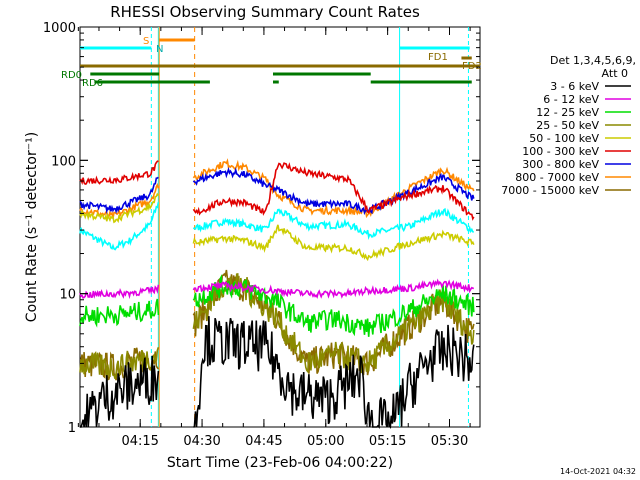 The width and height of the screenshot is (640, 480). What do you see at coordinates (280, 463) in the screenshot?
I see `x-axis-label: Start Time (23-Feb-06 04:00:22)` at bounding box center [280, 463].